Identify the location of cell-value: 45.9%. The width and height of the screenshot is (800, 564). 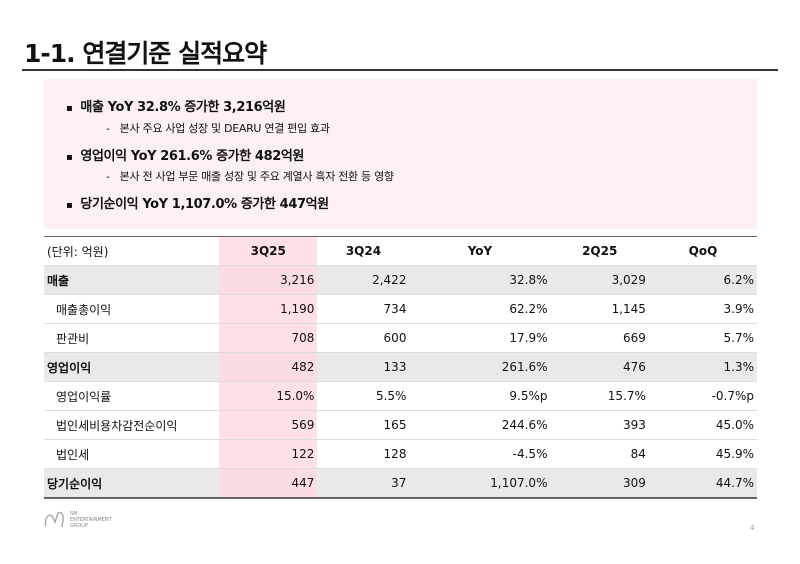
(702, 454).